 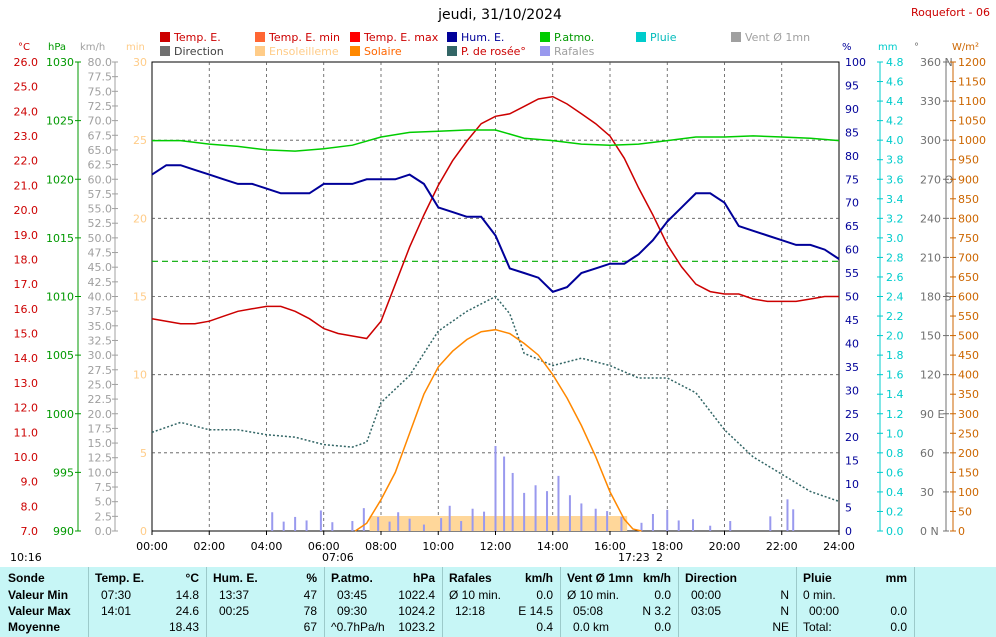 What do you see at coordinates (895, 62) in the screenshot?
I see `axis-tick-label: 4.8` at bounding box center [895, 62].